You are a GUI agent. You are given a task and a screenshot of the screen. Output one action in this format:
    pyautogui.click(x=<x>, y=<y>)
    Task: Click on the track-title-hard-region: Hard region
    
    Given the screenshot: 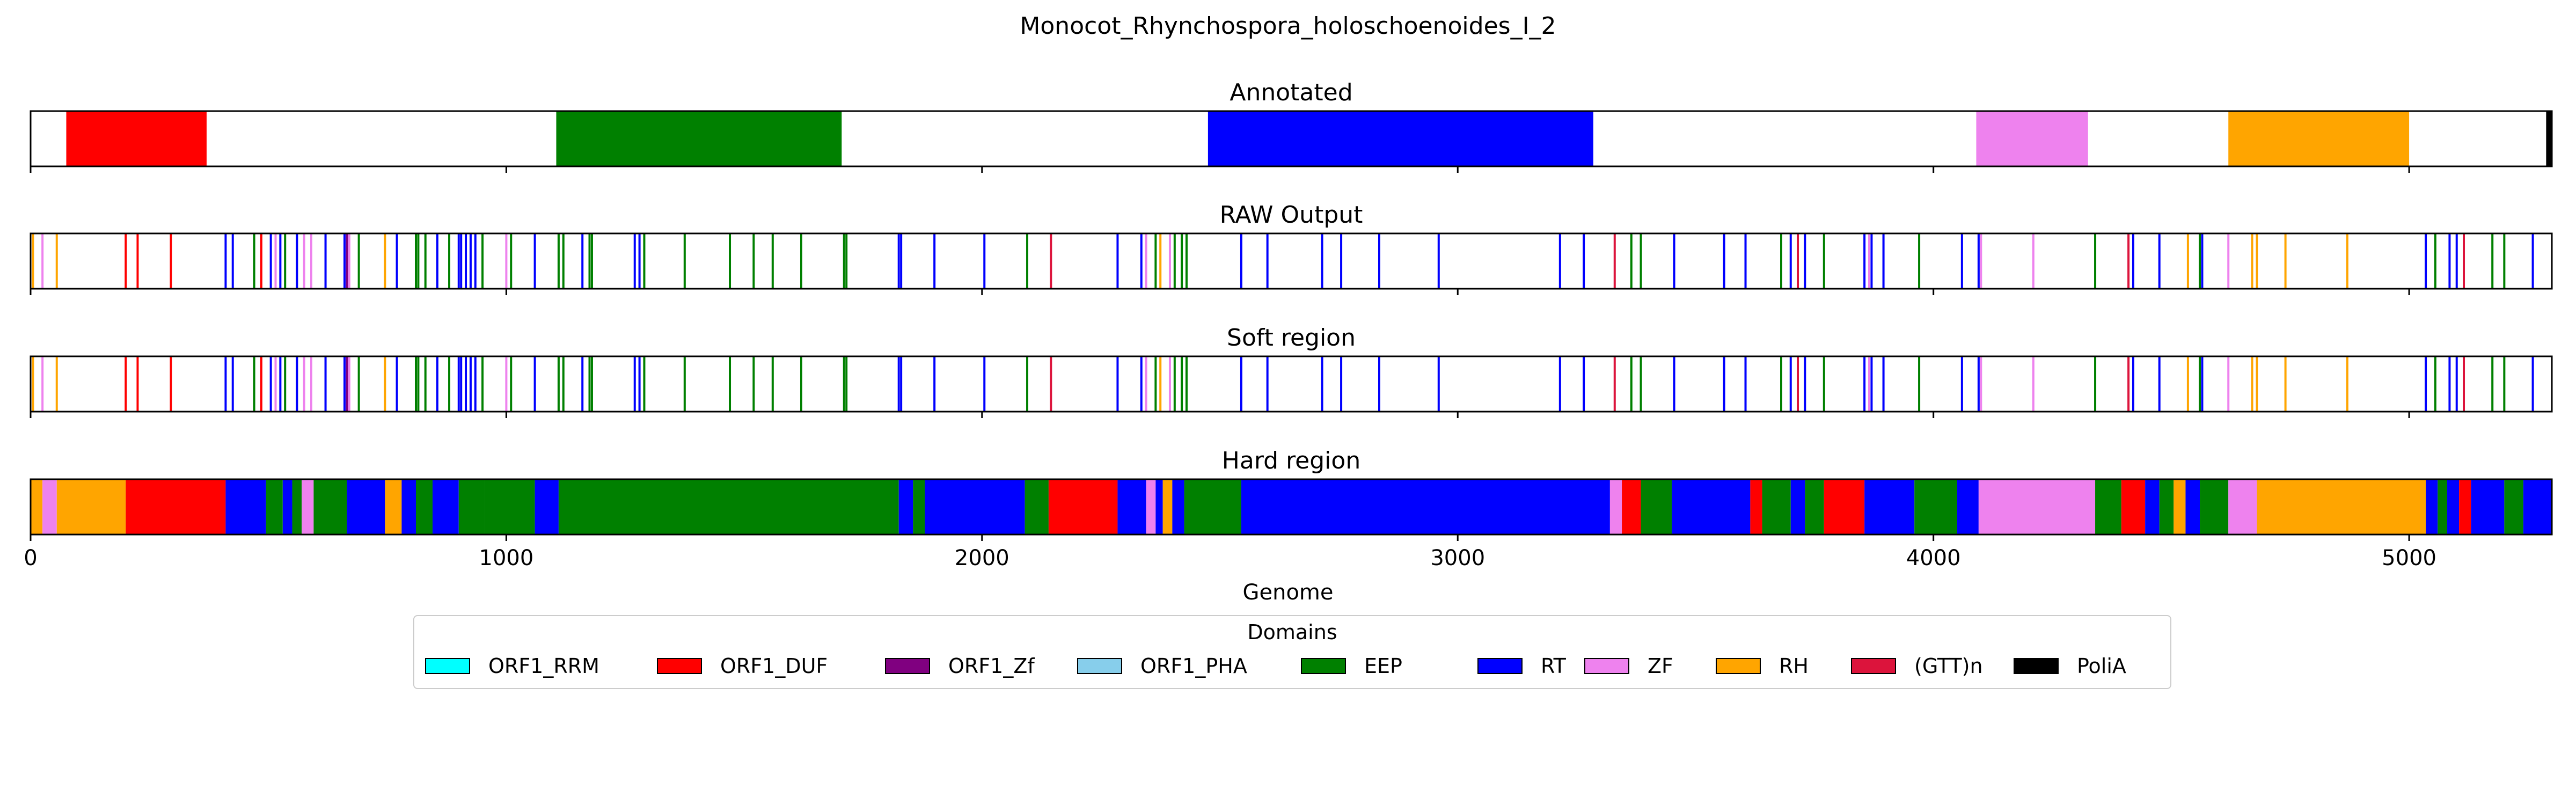 What is the action you would take?
    pyautogui.click(x=1291, y=460)
    